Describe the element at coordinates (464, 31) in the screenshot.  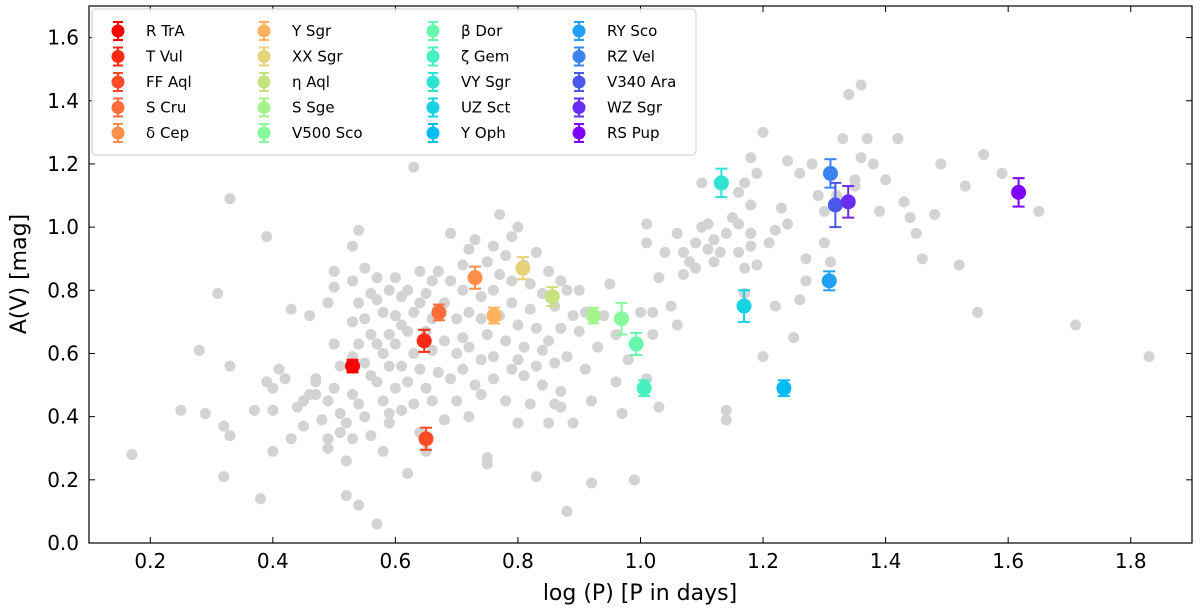
I see `legend-entry: β Dor` at that location.